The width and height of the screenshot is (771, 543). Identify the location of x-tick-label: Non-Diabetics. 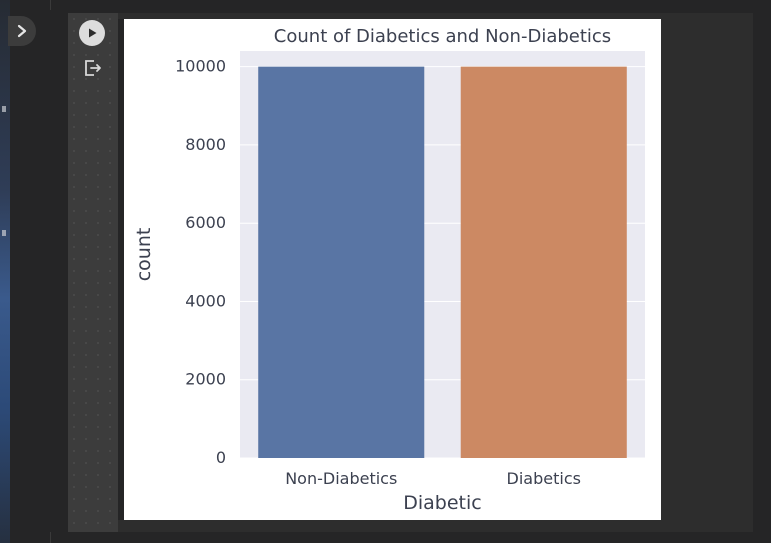
(341, 478).